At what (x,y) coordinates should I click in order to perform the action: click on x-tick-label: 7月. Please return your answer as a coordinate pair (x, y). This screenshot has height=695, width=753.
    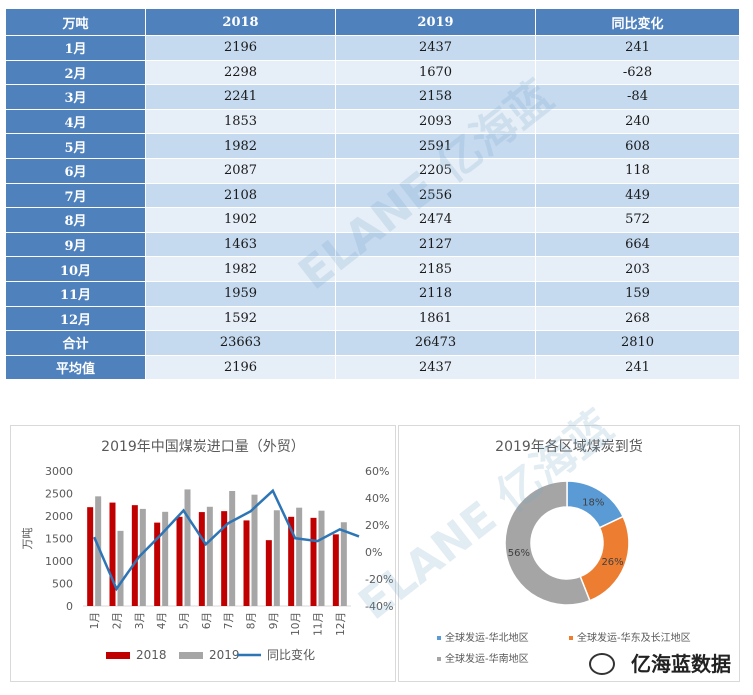
    Looking at the image, I should click on (229, 620).